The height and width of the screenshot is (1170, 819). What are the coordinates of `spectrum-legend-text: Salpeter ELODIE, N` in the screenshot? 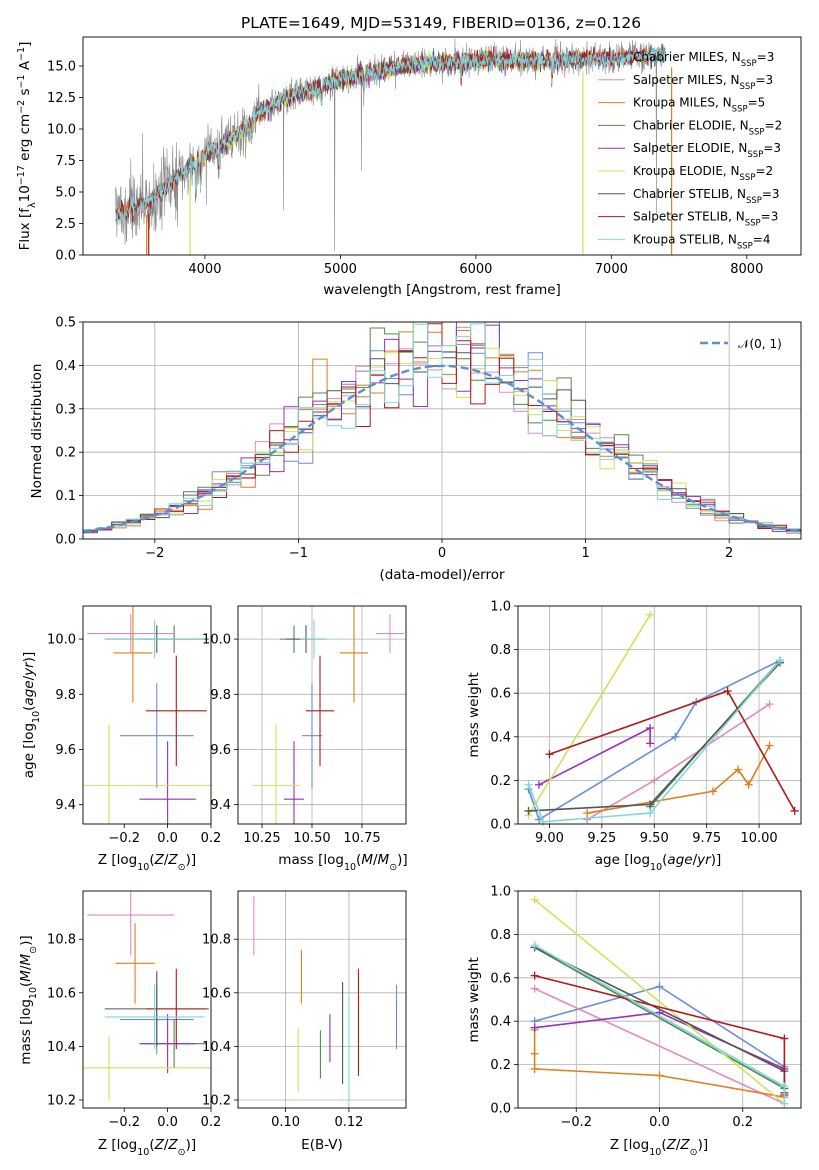 It's located at (690, 148).